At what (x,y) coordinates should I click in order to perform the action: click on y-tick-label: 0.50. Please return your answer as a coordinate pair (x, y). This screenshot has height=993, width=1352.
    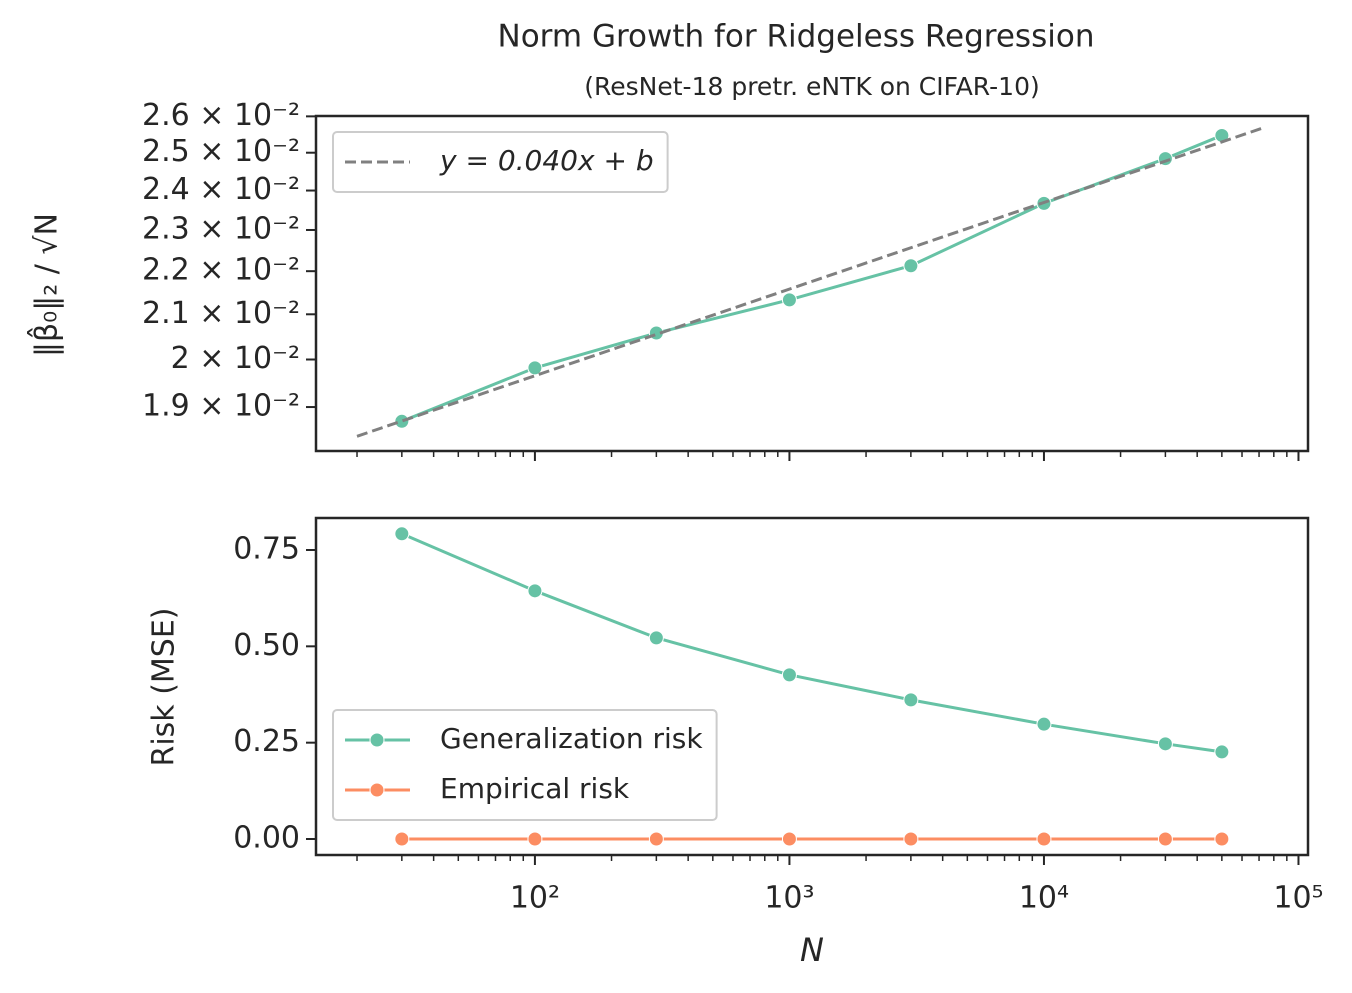
    Looking at the image, I should click on (266, 645).